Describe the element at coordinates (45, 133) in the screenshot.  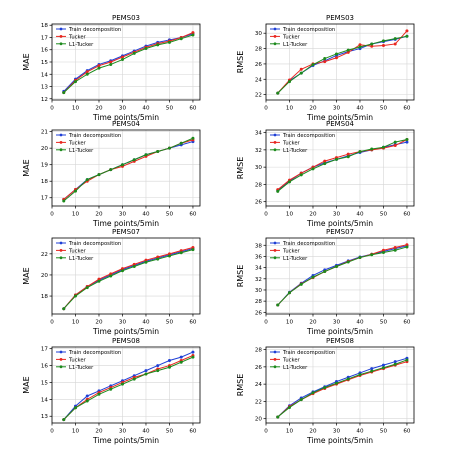
I see `y-tick-label: 21` at that location.